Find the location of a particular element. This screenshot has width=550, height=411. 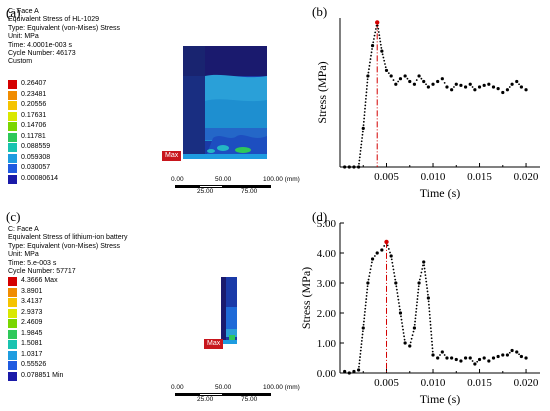

panel-a-info-line: Custom is located at coordinates (20, 62).